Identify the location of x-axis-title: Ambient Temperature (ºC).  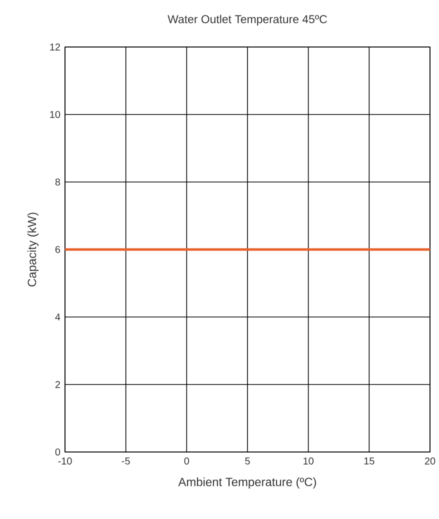
(247, 483).